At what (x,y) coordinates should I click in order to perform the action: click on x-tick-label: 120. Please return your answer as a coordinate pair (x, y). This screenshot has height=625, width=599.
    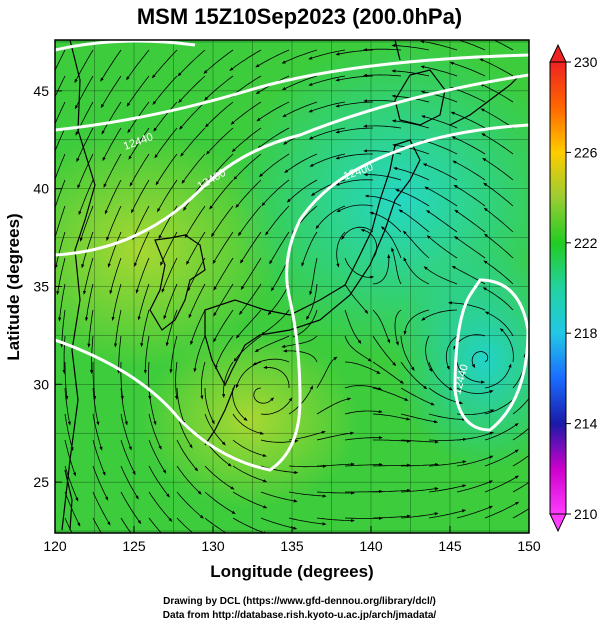
    Looking at the image, I should click on (55, 546).